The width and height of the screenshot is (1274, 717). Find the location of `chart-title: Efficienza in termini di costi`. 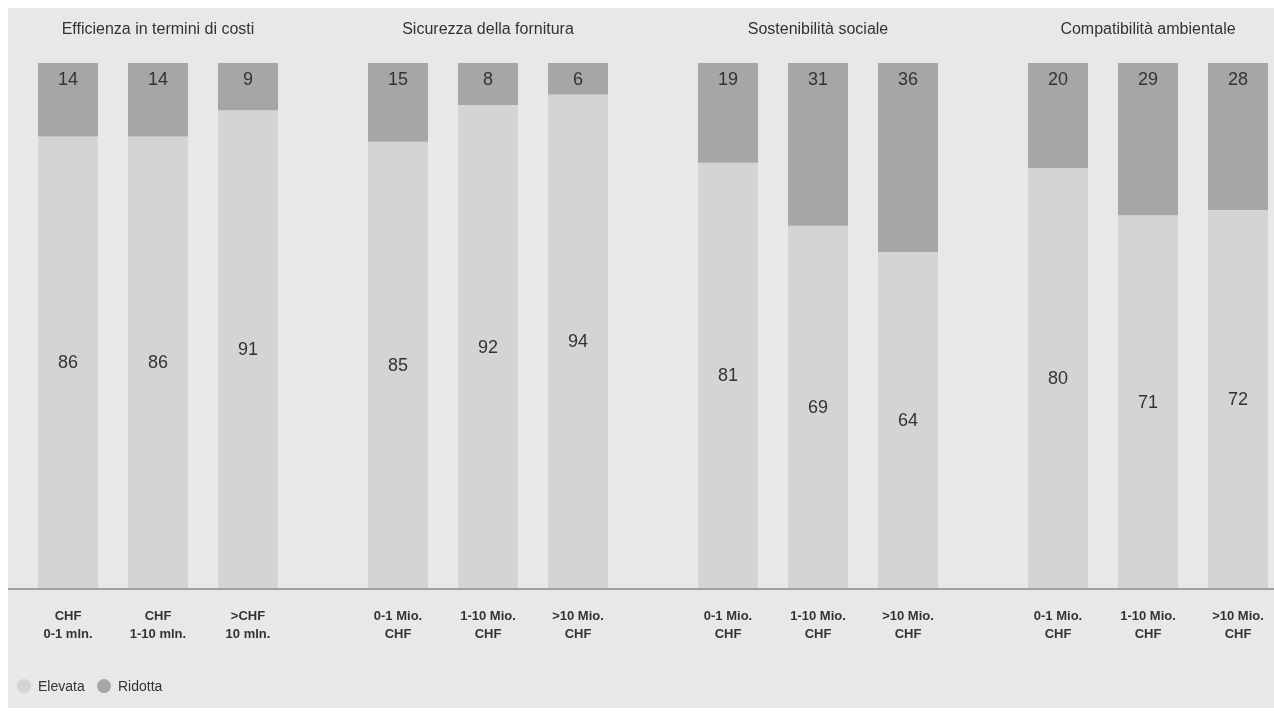

chart-title: Efficienza in termini di costi is located at coordinates (158, 28).